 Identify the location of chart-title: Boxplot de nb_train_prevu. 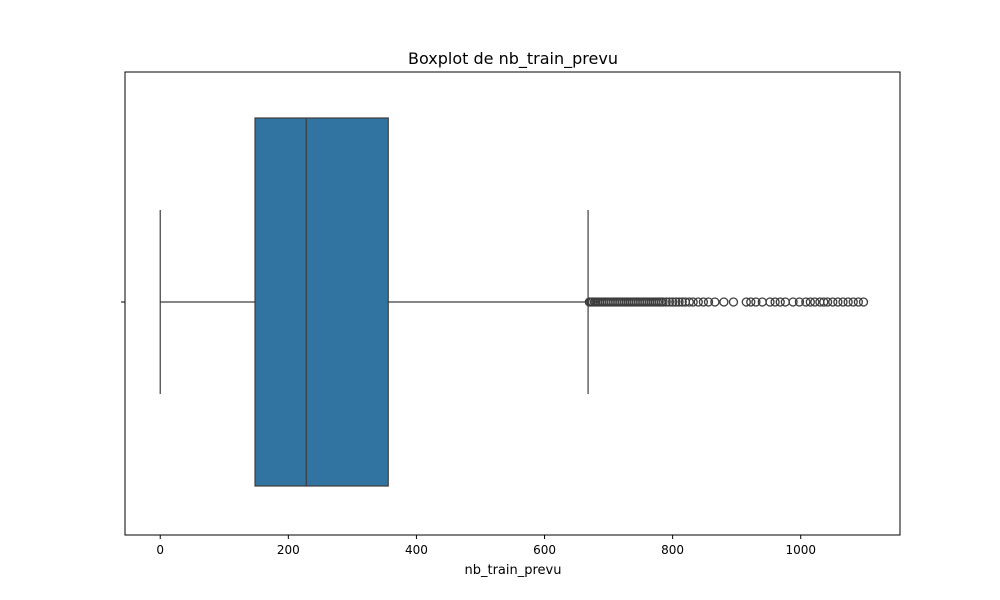
(513, 59).